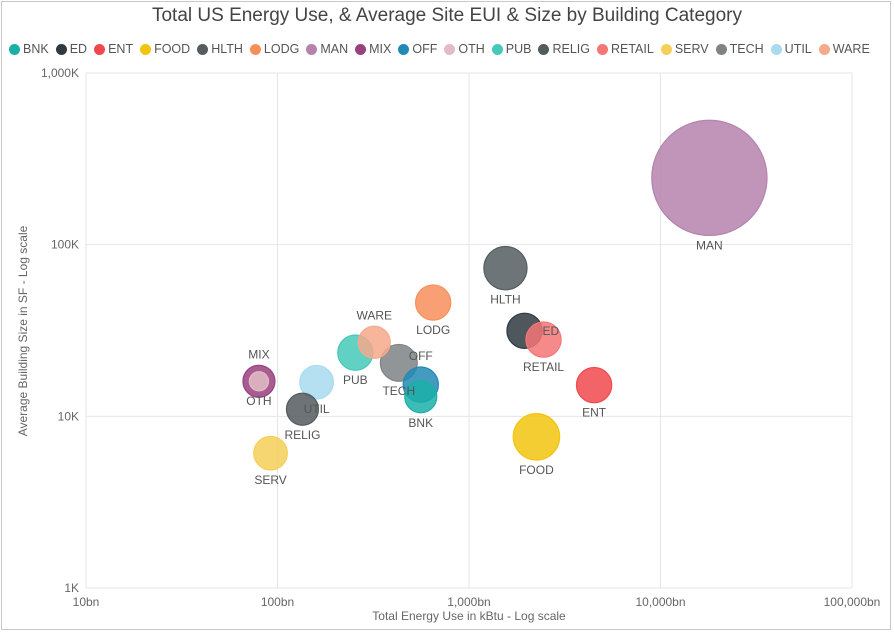 The width and height of the screenshot is (894, 633). Describe the element at coordinates (420, 423) in the screenshot. I see `data-label-bnk: BNK` at that location.